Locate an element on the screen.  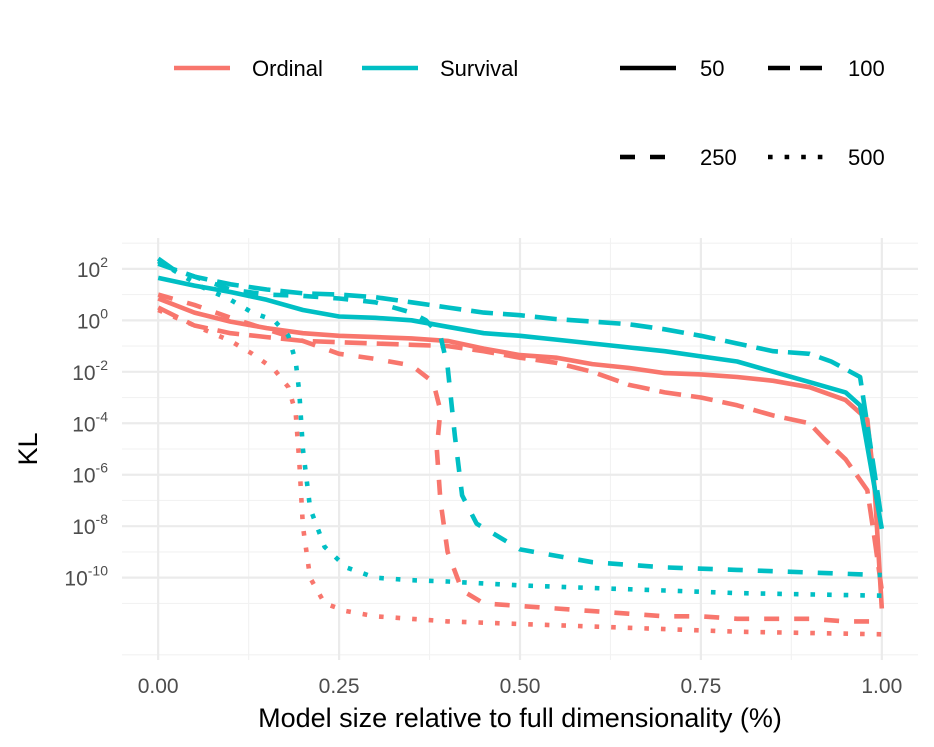
legend-label-100: 100 is located at coordinates (866, 68).